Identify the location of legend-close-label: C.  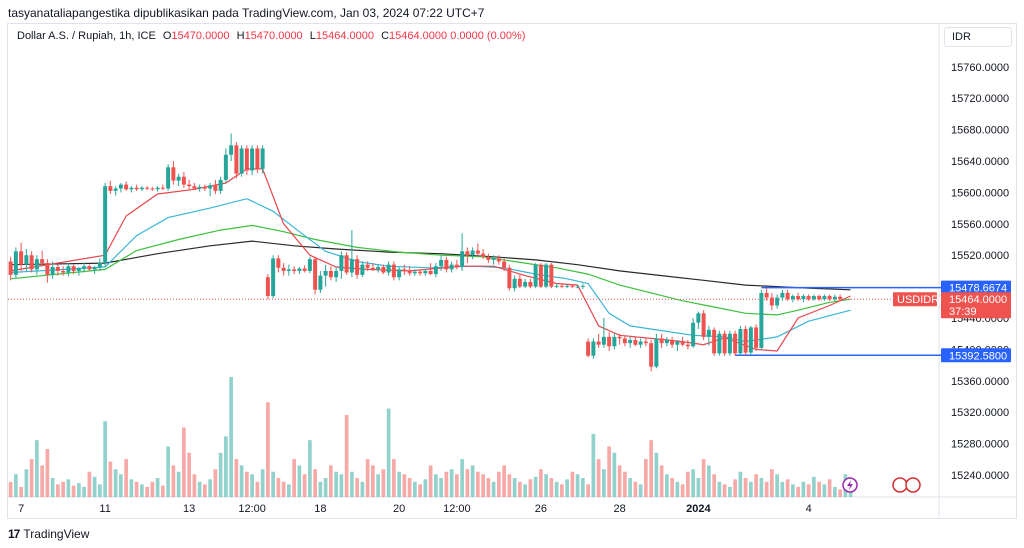
(385, 36).